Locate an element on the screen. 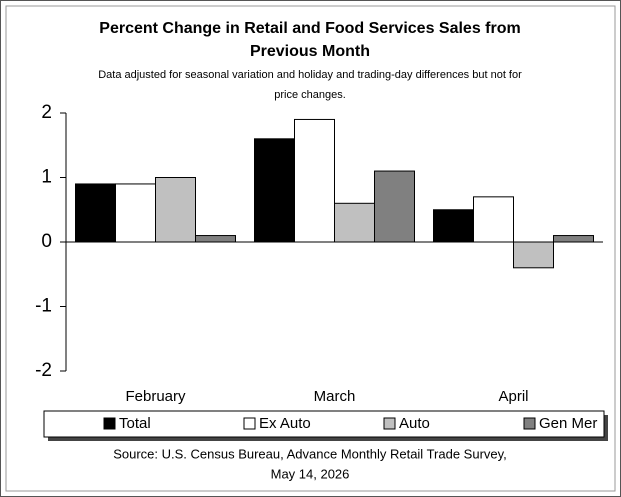  y-tick-label: 0 is located at coordinates (46, 241).